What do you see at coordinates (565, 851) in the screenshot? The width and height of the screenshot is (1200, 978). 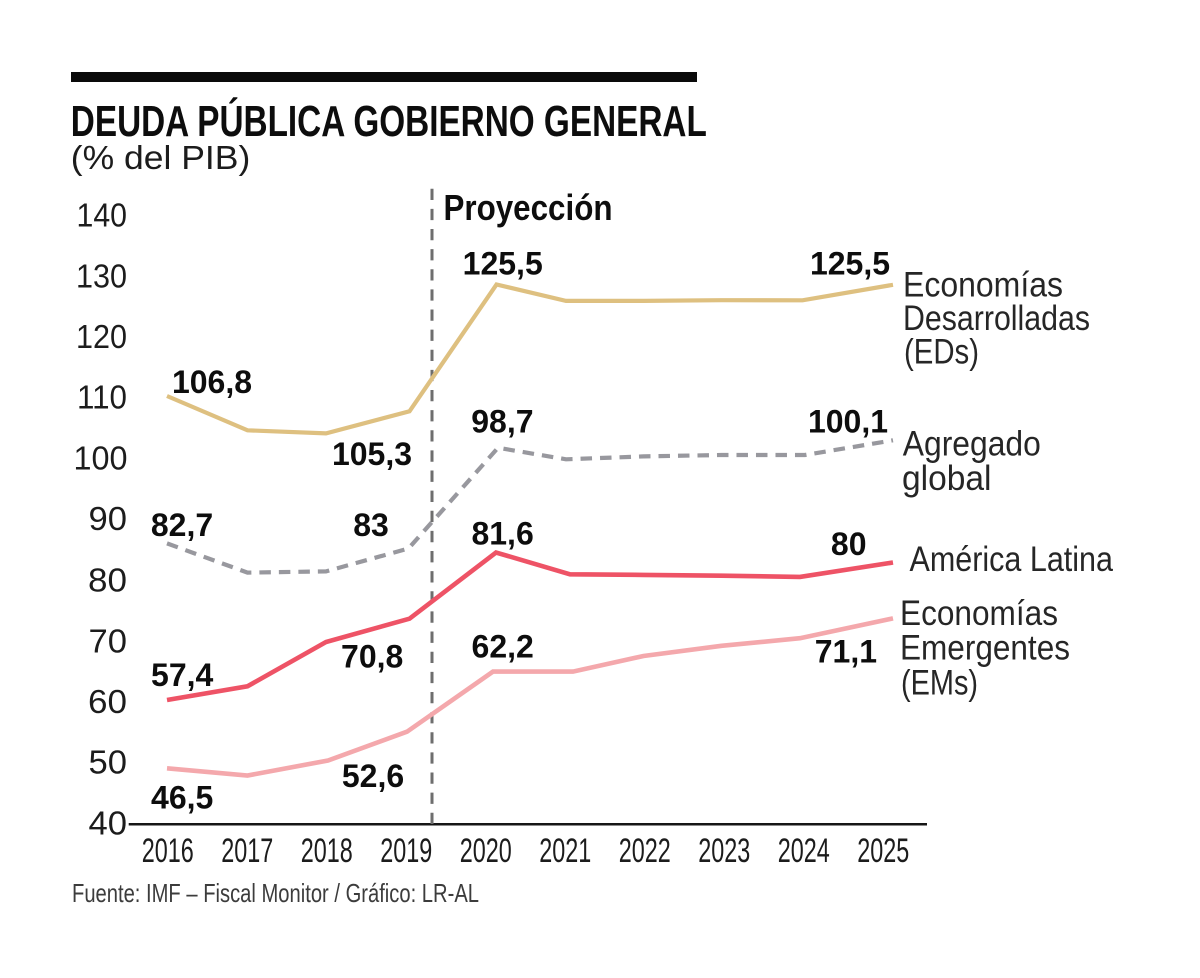 I see `svg-text: 2021` at bounding box center [565, 851].